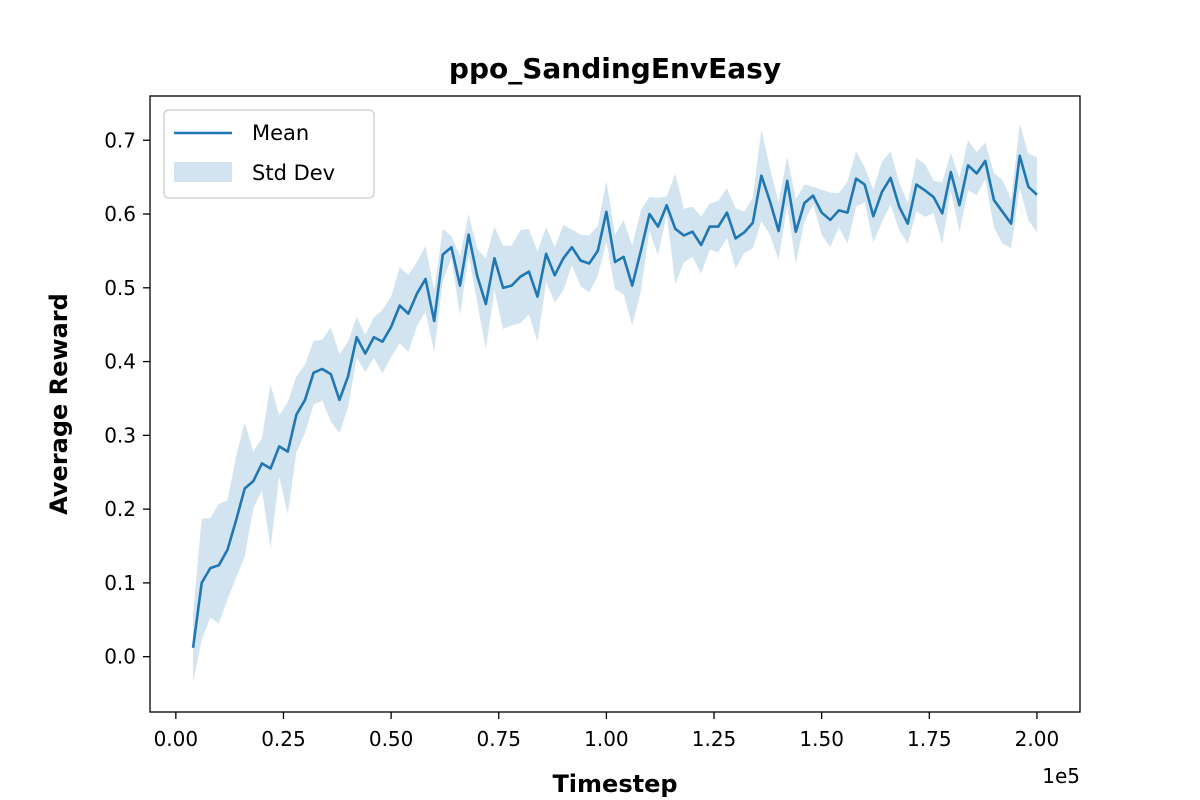 This screenshot has width=1200, height=800. What do you see at coordinates (280, 133) in the screenshot?
I see `legend-mean-label: Mean` at bounding box center [280, 133].